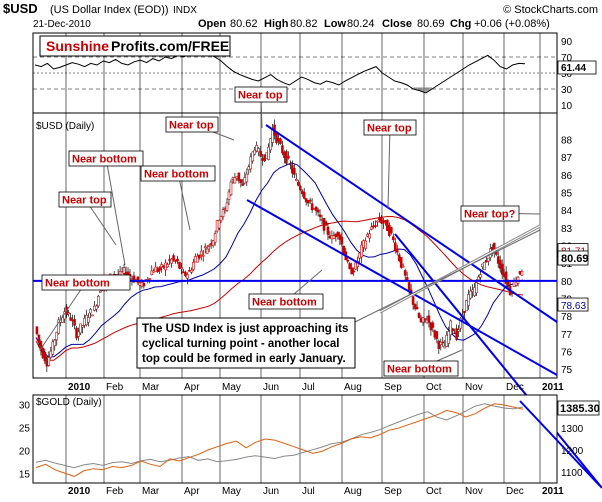 The width and height of the screenshot is (602, 502). What do you see at coordinates (397, 24) in the screenshot?
I see `header-close-label: Close` at bounding box center [397, 24].